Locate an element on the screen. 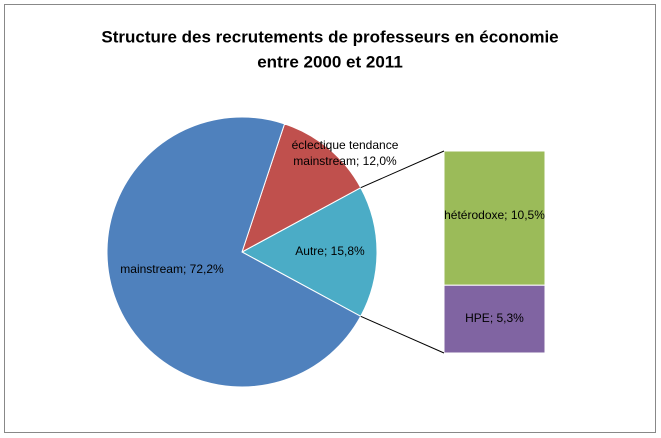  bar-label: hétérodoxe; 10,5% is located at coordinates (494, 215).